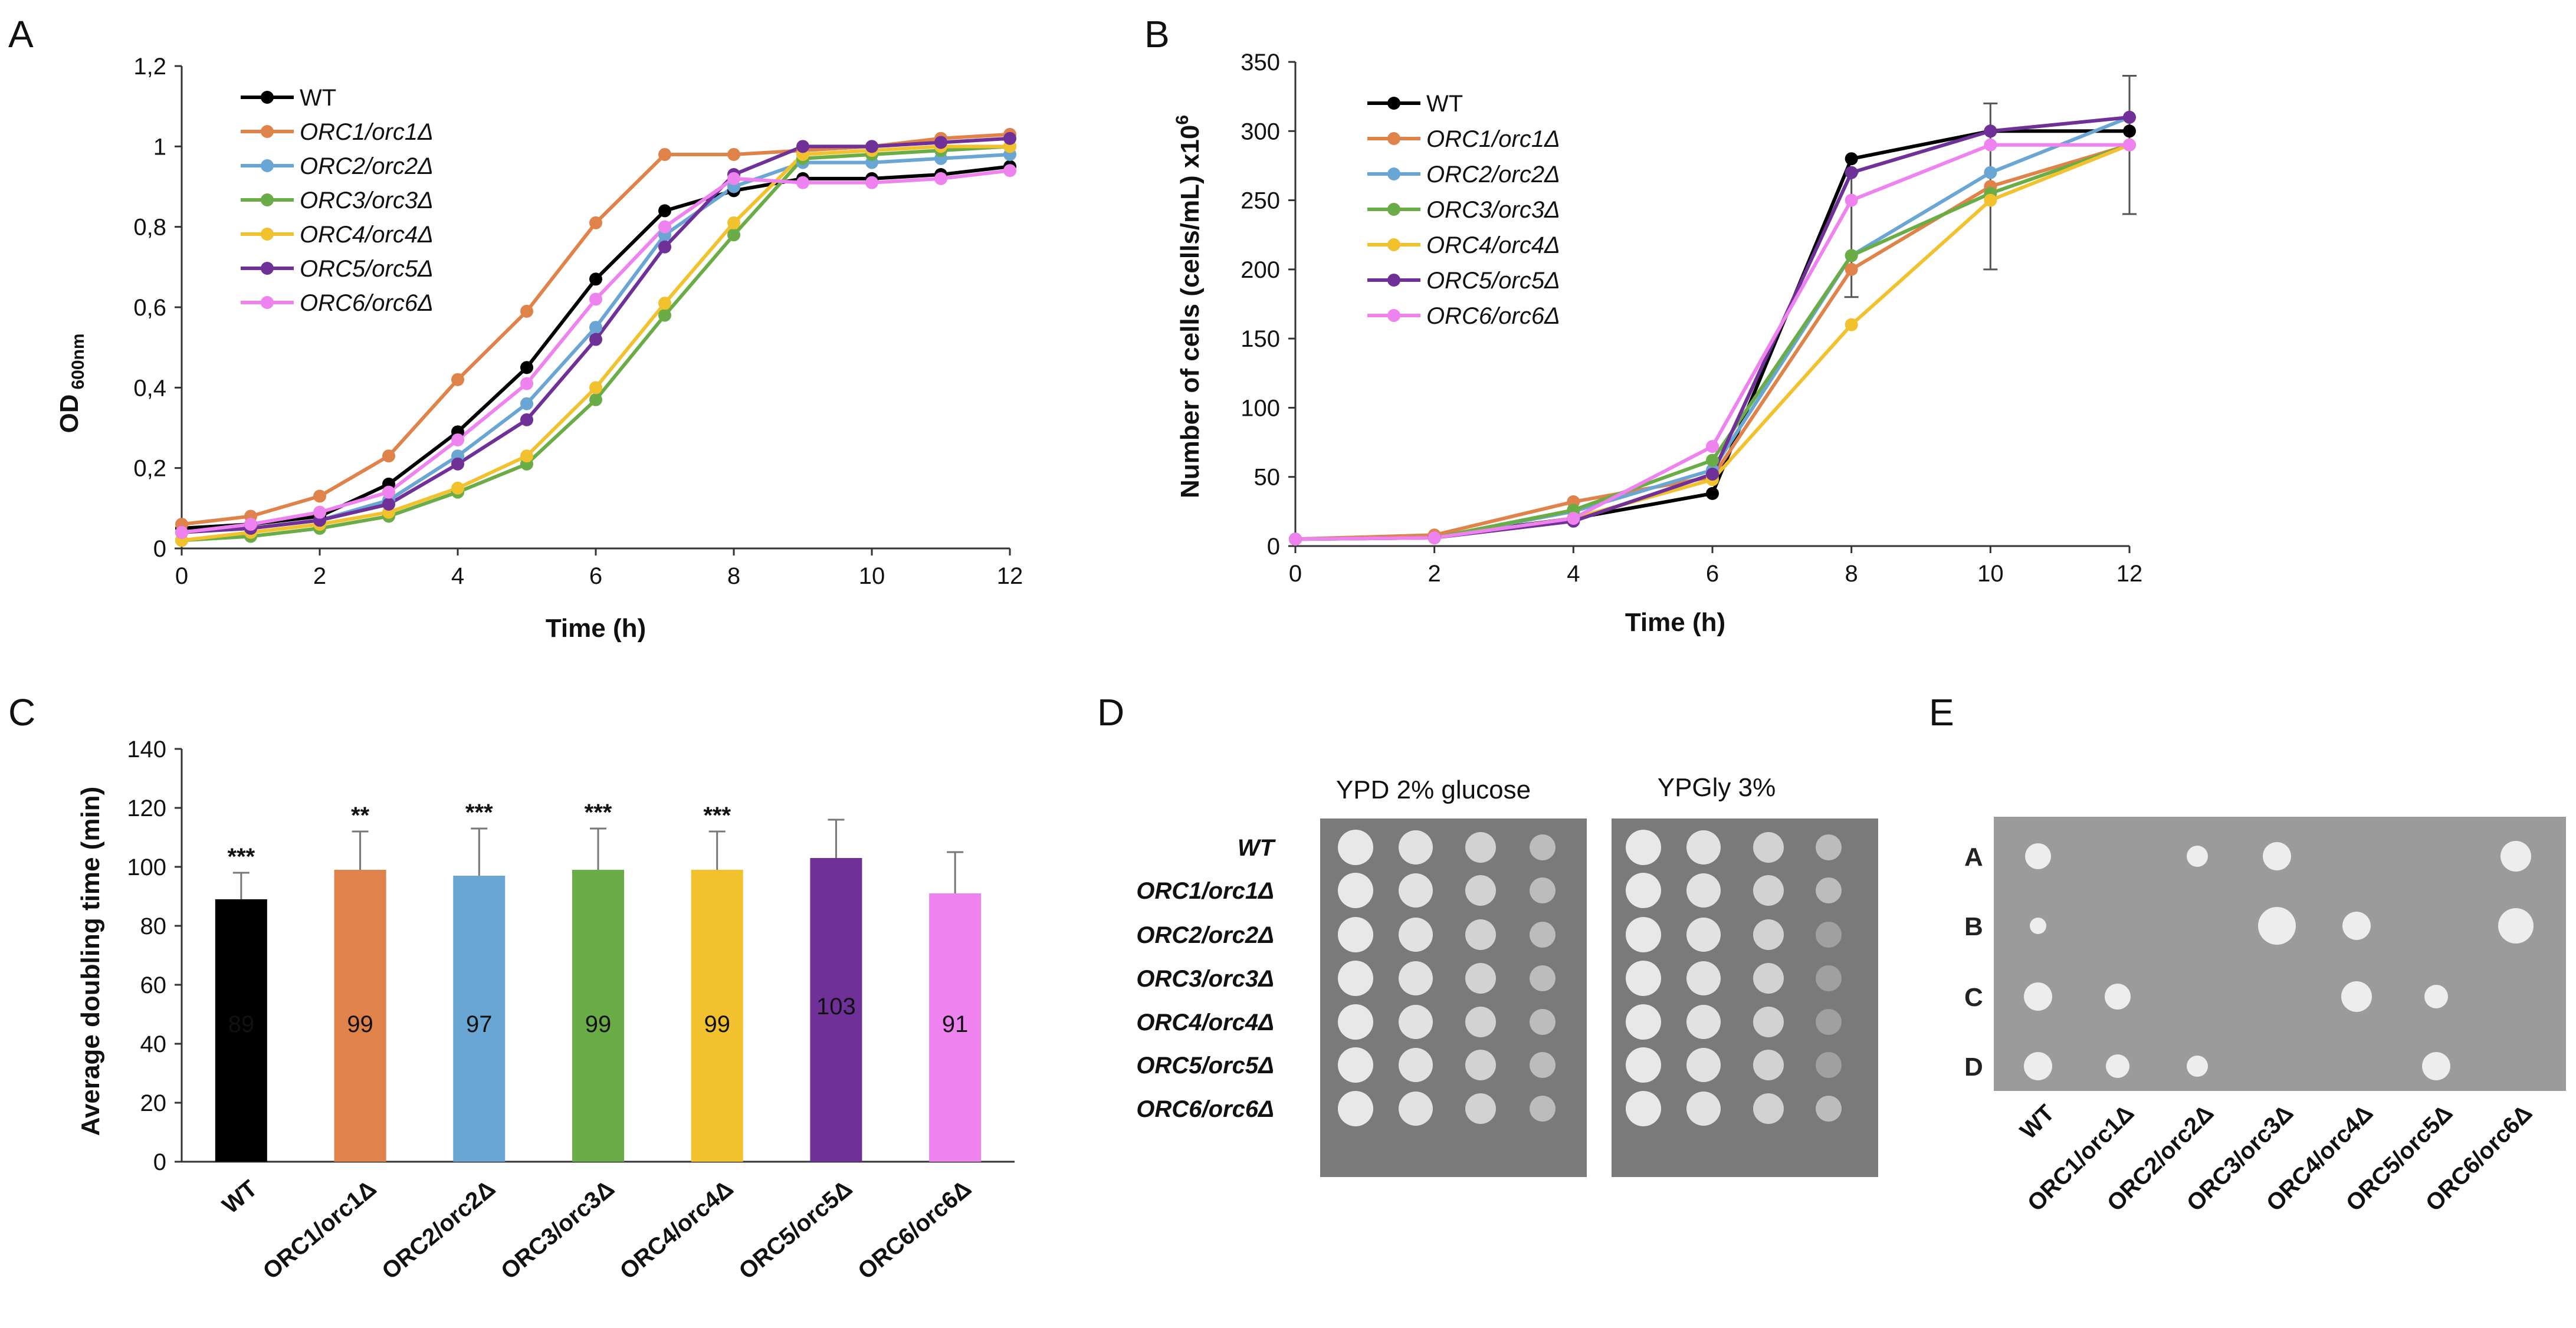 The height and width of the screenshot is (1328, 2576). Describe the element at coordinates (1205, 1066) in the screenshot. I see `strain-label-orc5-orc5: ORC5/orc5Δ` at that location.